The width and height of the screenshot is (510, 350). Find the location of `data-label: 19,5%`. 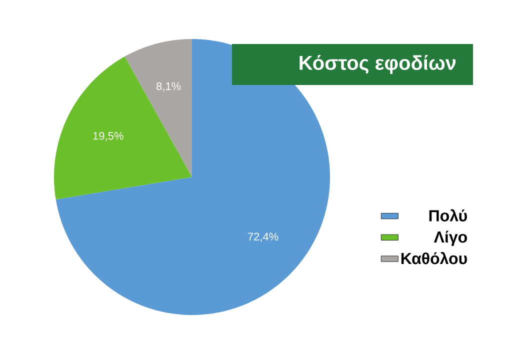

data-label: 19,5% is located at coordinates (108, 137).